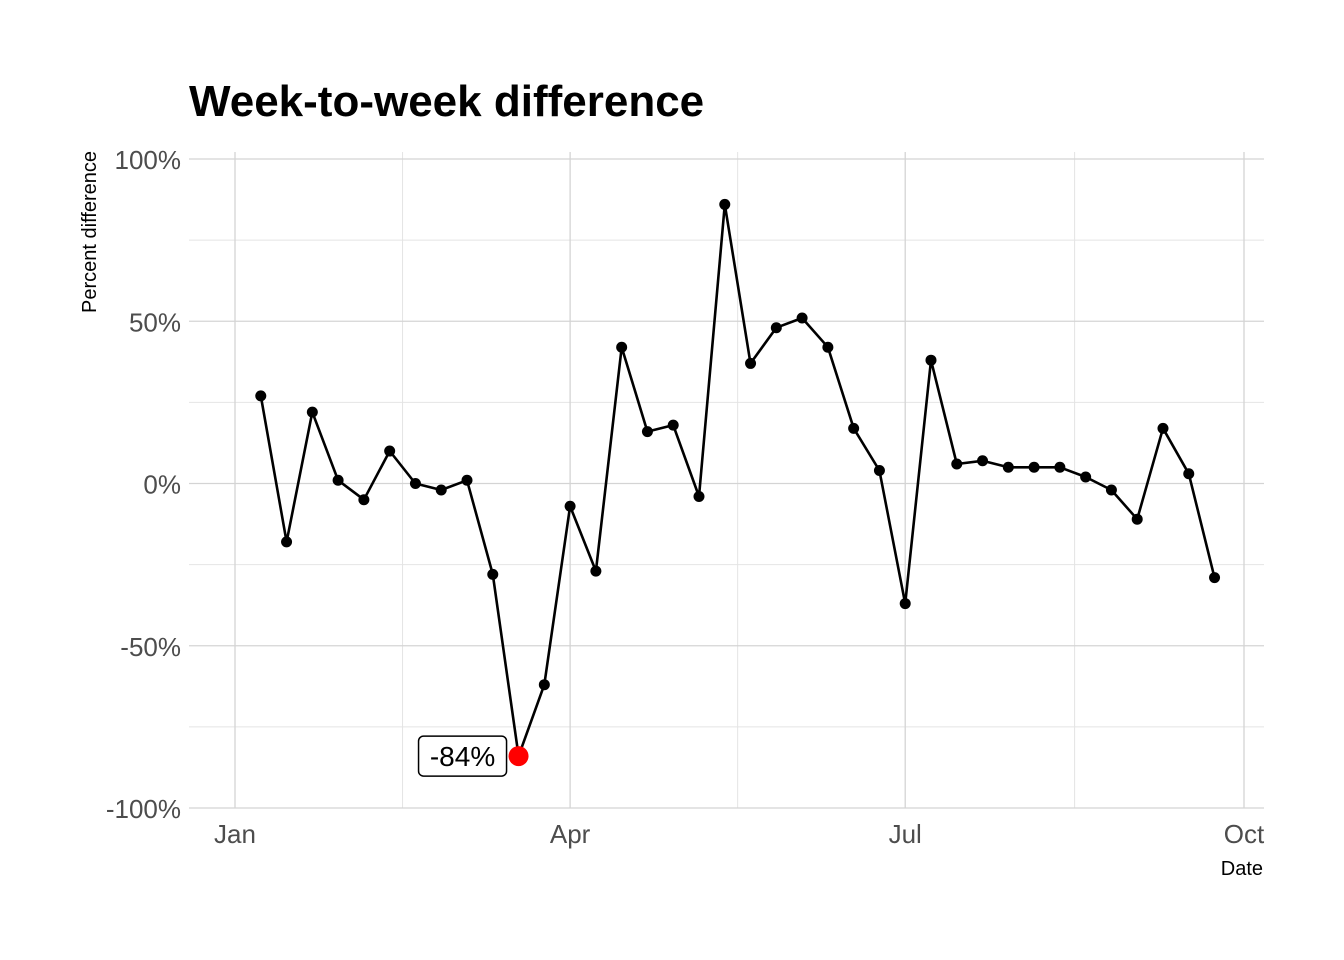  Describe the element at coordinates (143, 809) in the screenshot. I see `y-tick-label: -100%` at that location.